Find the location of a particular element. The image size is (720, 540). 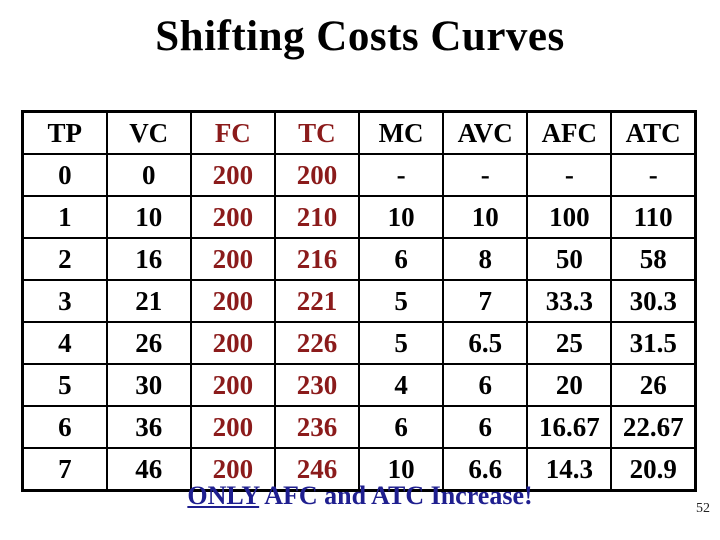

table-cell: 20 is located at coordinates (569, 385).